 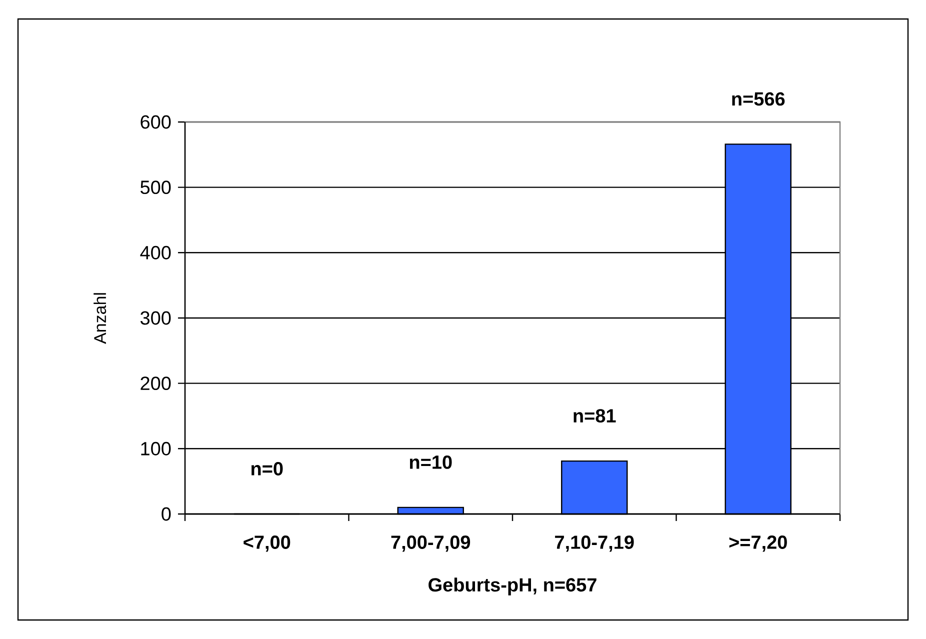 What do you see at coordinates (267, 469) in the screenshot?
I see `data-label: n=0` at bounding box center [267, 469].